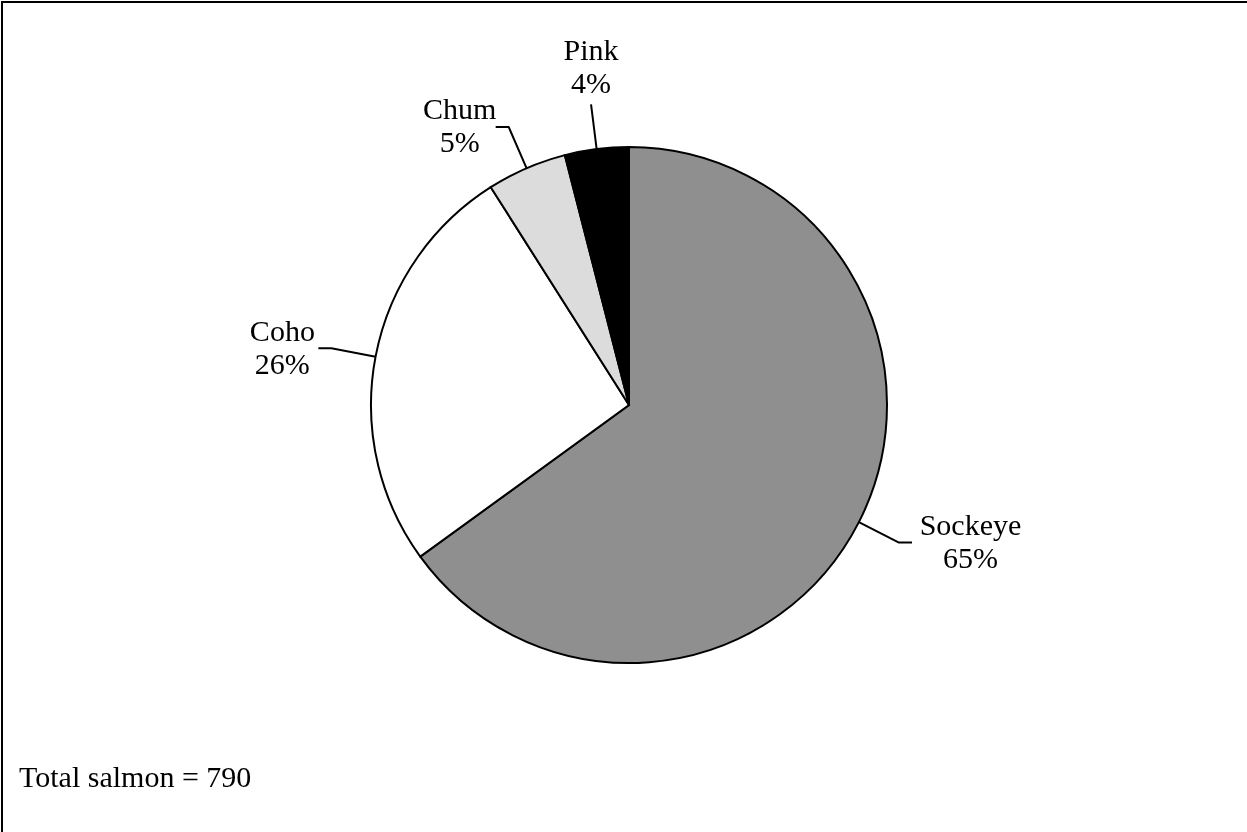 This screenshot has height=832, width=1247. What do you see at coordinates (970, 558) in the screenshot?
I see `data-label: 65%` at bounding box center [970, 558].